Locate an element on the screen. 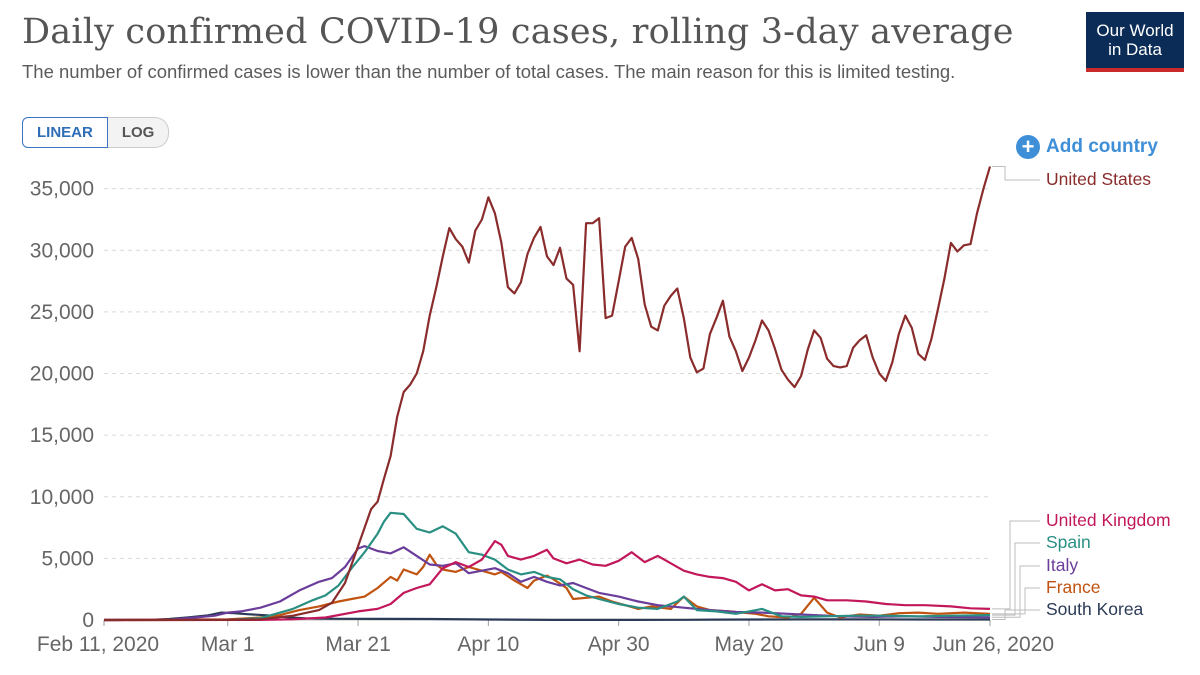  logo-line-2: in Data is located at coordinates (1135, 49).